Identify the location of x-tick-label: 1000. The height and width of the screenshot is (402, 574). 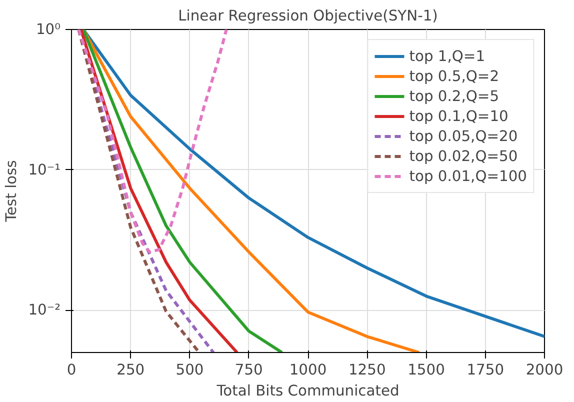
(308, 370).